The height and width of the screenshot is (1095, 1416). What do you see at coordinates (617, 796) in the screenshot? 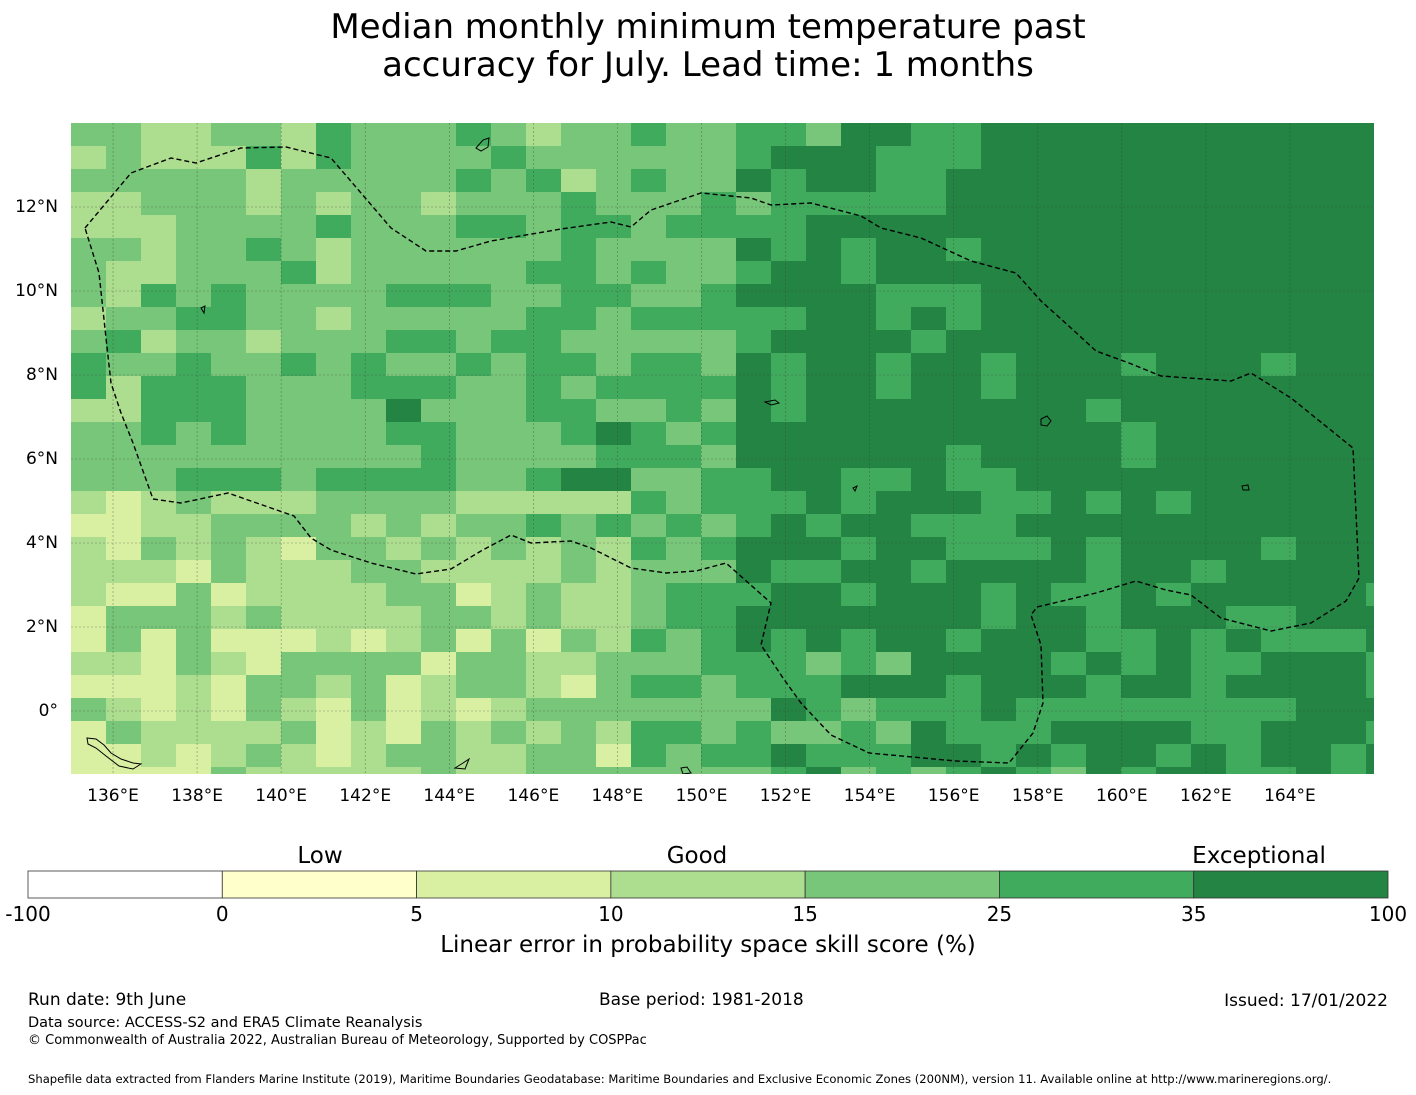
I see `x-tick-label: 148°E` at bounding box center [617, 796].